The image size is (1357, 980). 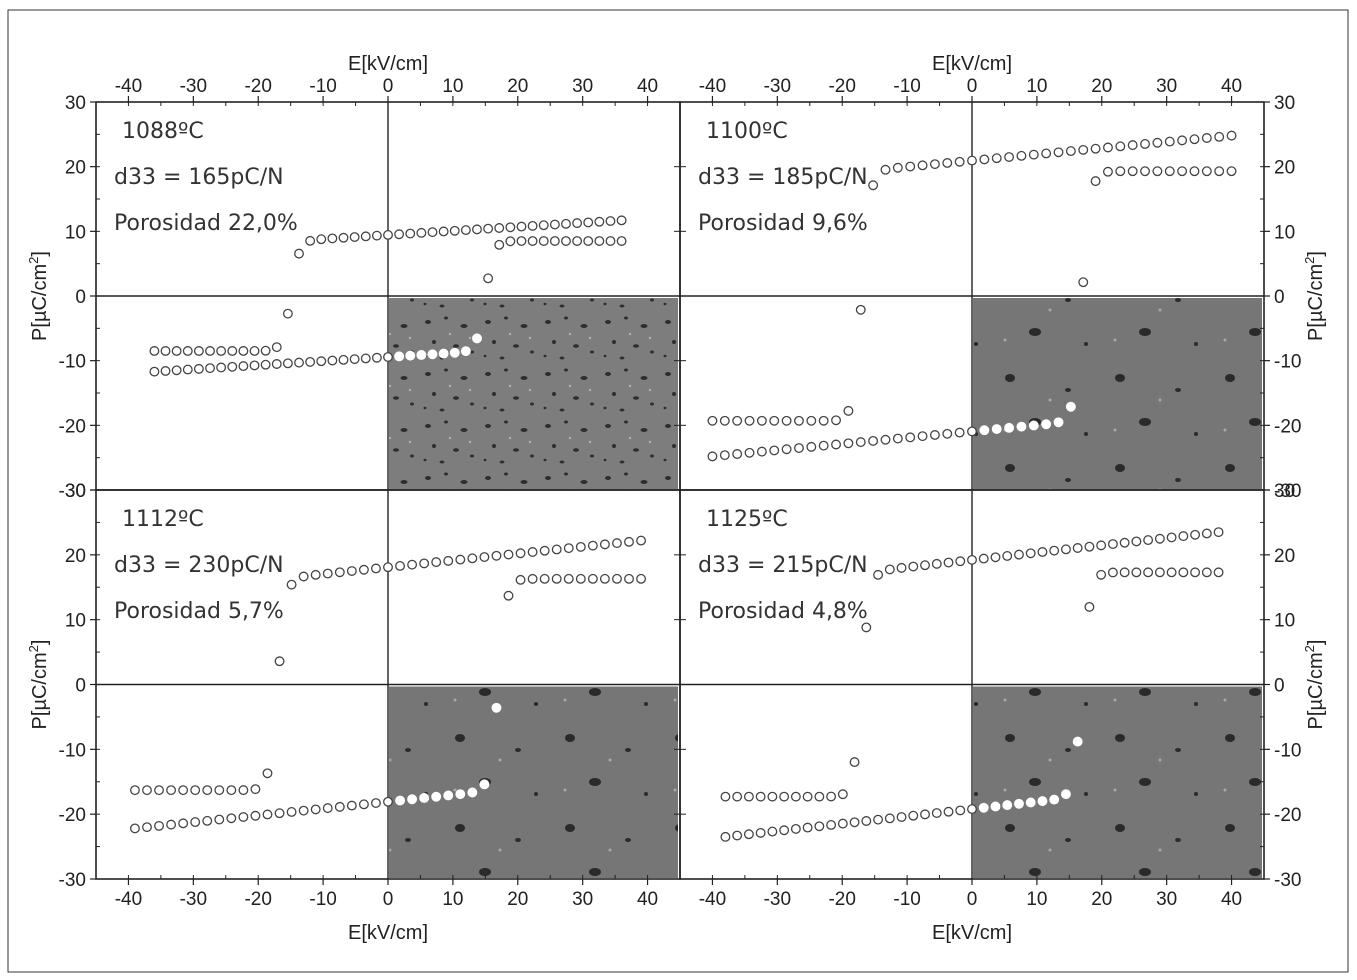 I want to click on x-tick-label: 20, so click(x=517, y=899).